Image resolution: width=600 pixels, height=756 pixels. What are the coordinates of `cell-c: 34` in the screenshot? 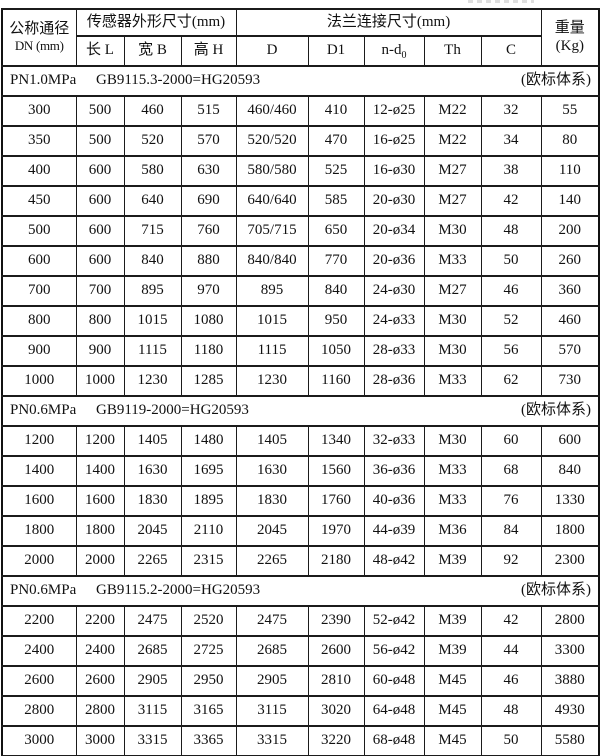 It's located at (511, 141).